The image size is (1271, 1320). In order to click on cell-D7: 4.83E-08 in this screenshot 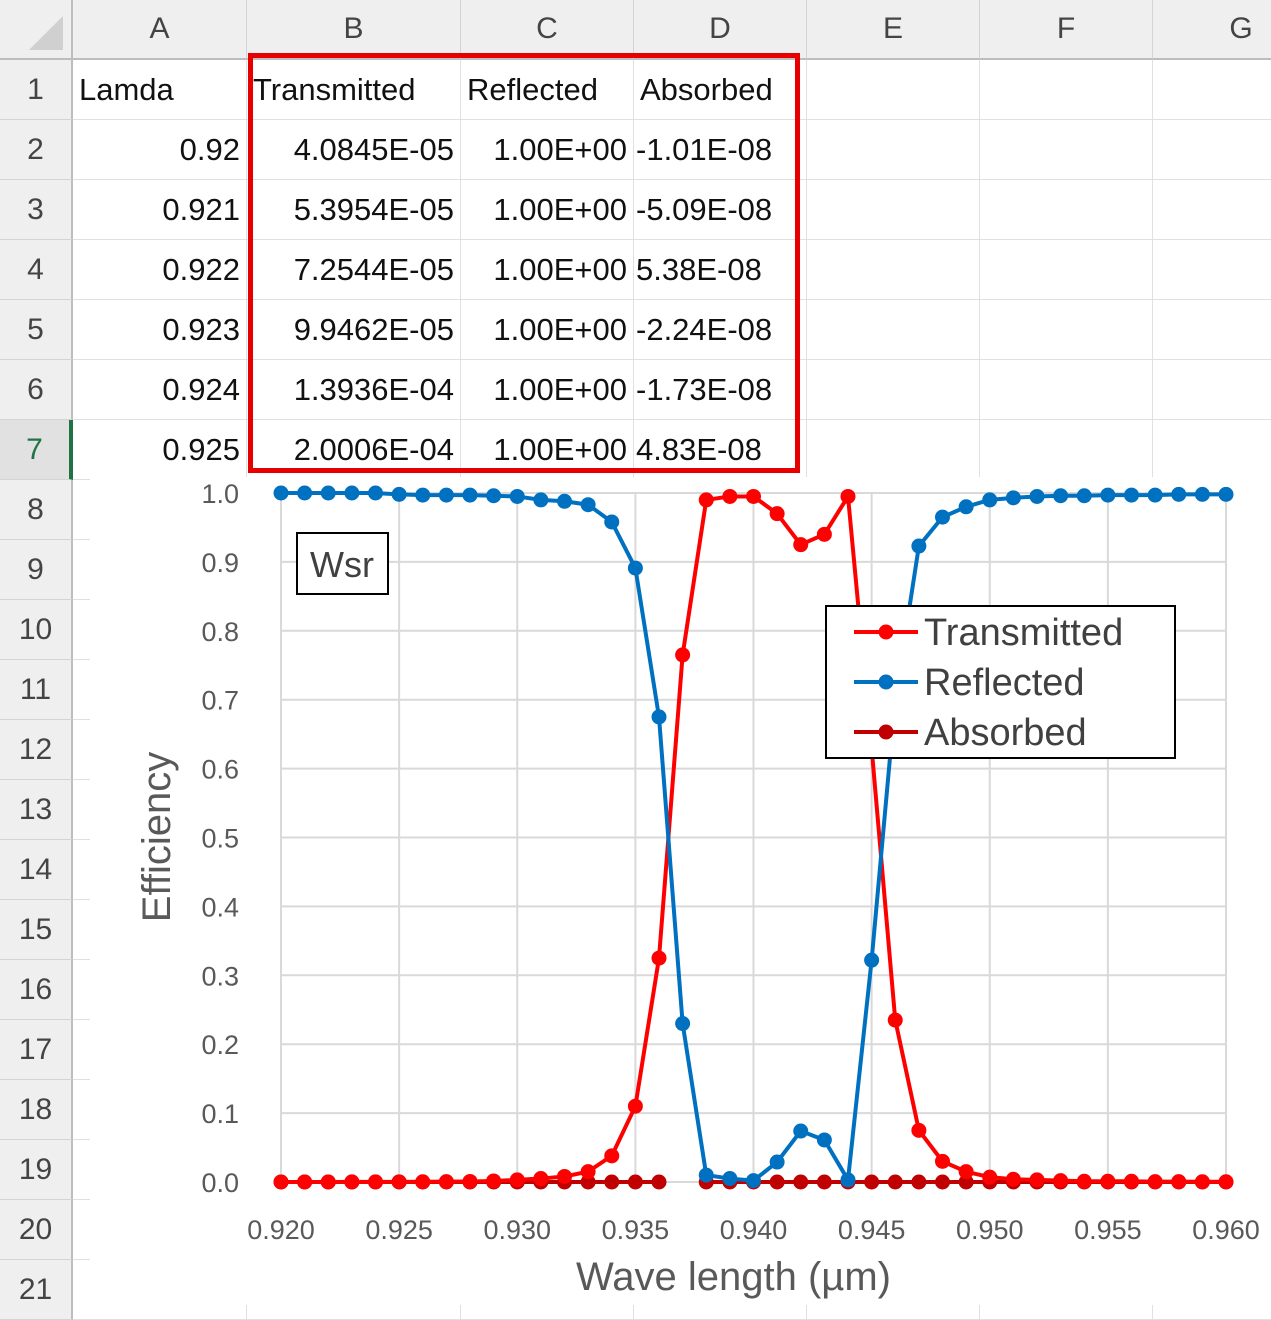, I will do `click(720, 450)`.